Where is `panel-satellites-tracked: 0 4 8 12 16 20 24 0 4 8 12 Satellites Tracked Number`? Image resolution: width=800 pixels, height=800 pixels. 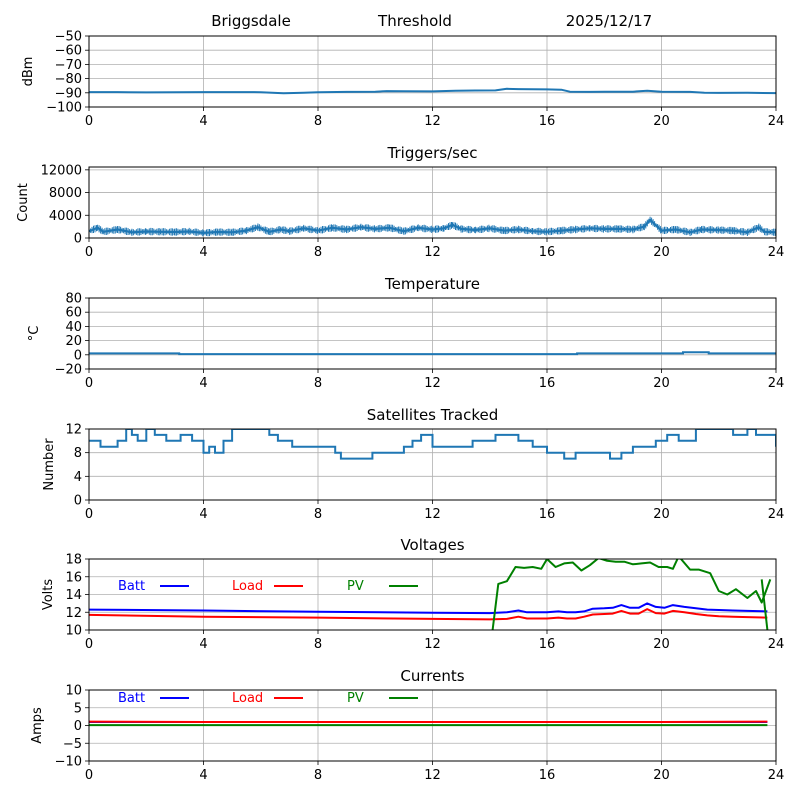
panel-satellites-tracked: 0 4 8 12 16 20 24 0 4 8 12 Satellites Tracked Number is located at coordinates (413, 464).